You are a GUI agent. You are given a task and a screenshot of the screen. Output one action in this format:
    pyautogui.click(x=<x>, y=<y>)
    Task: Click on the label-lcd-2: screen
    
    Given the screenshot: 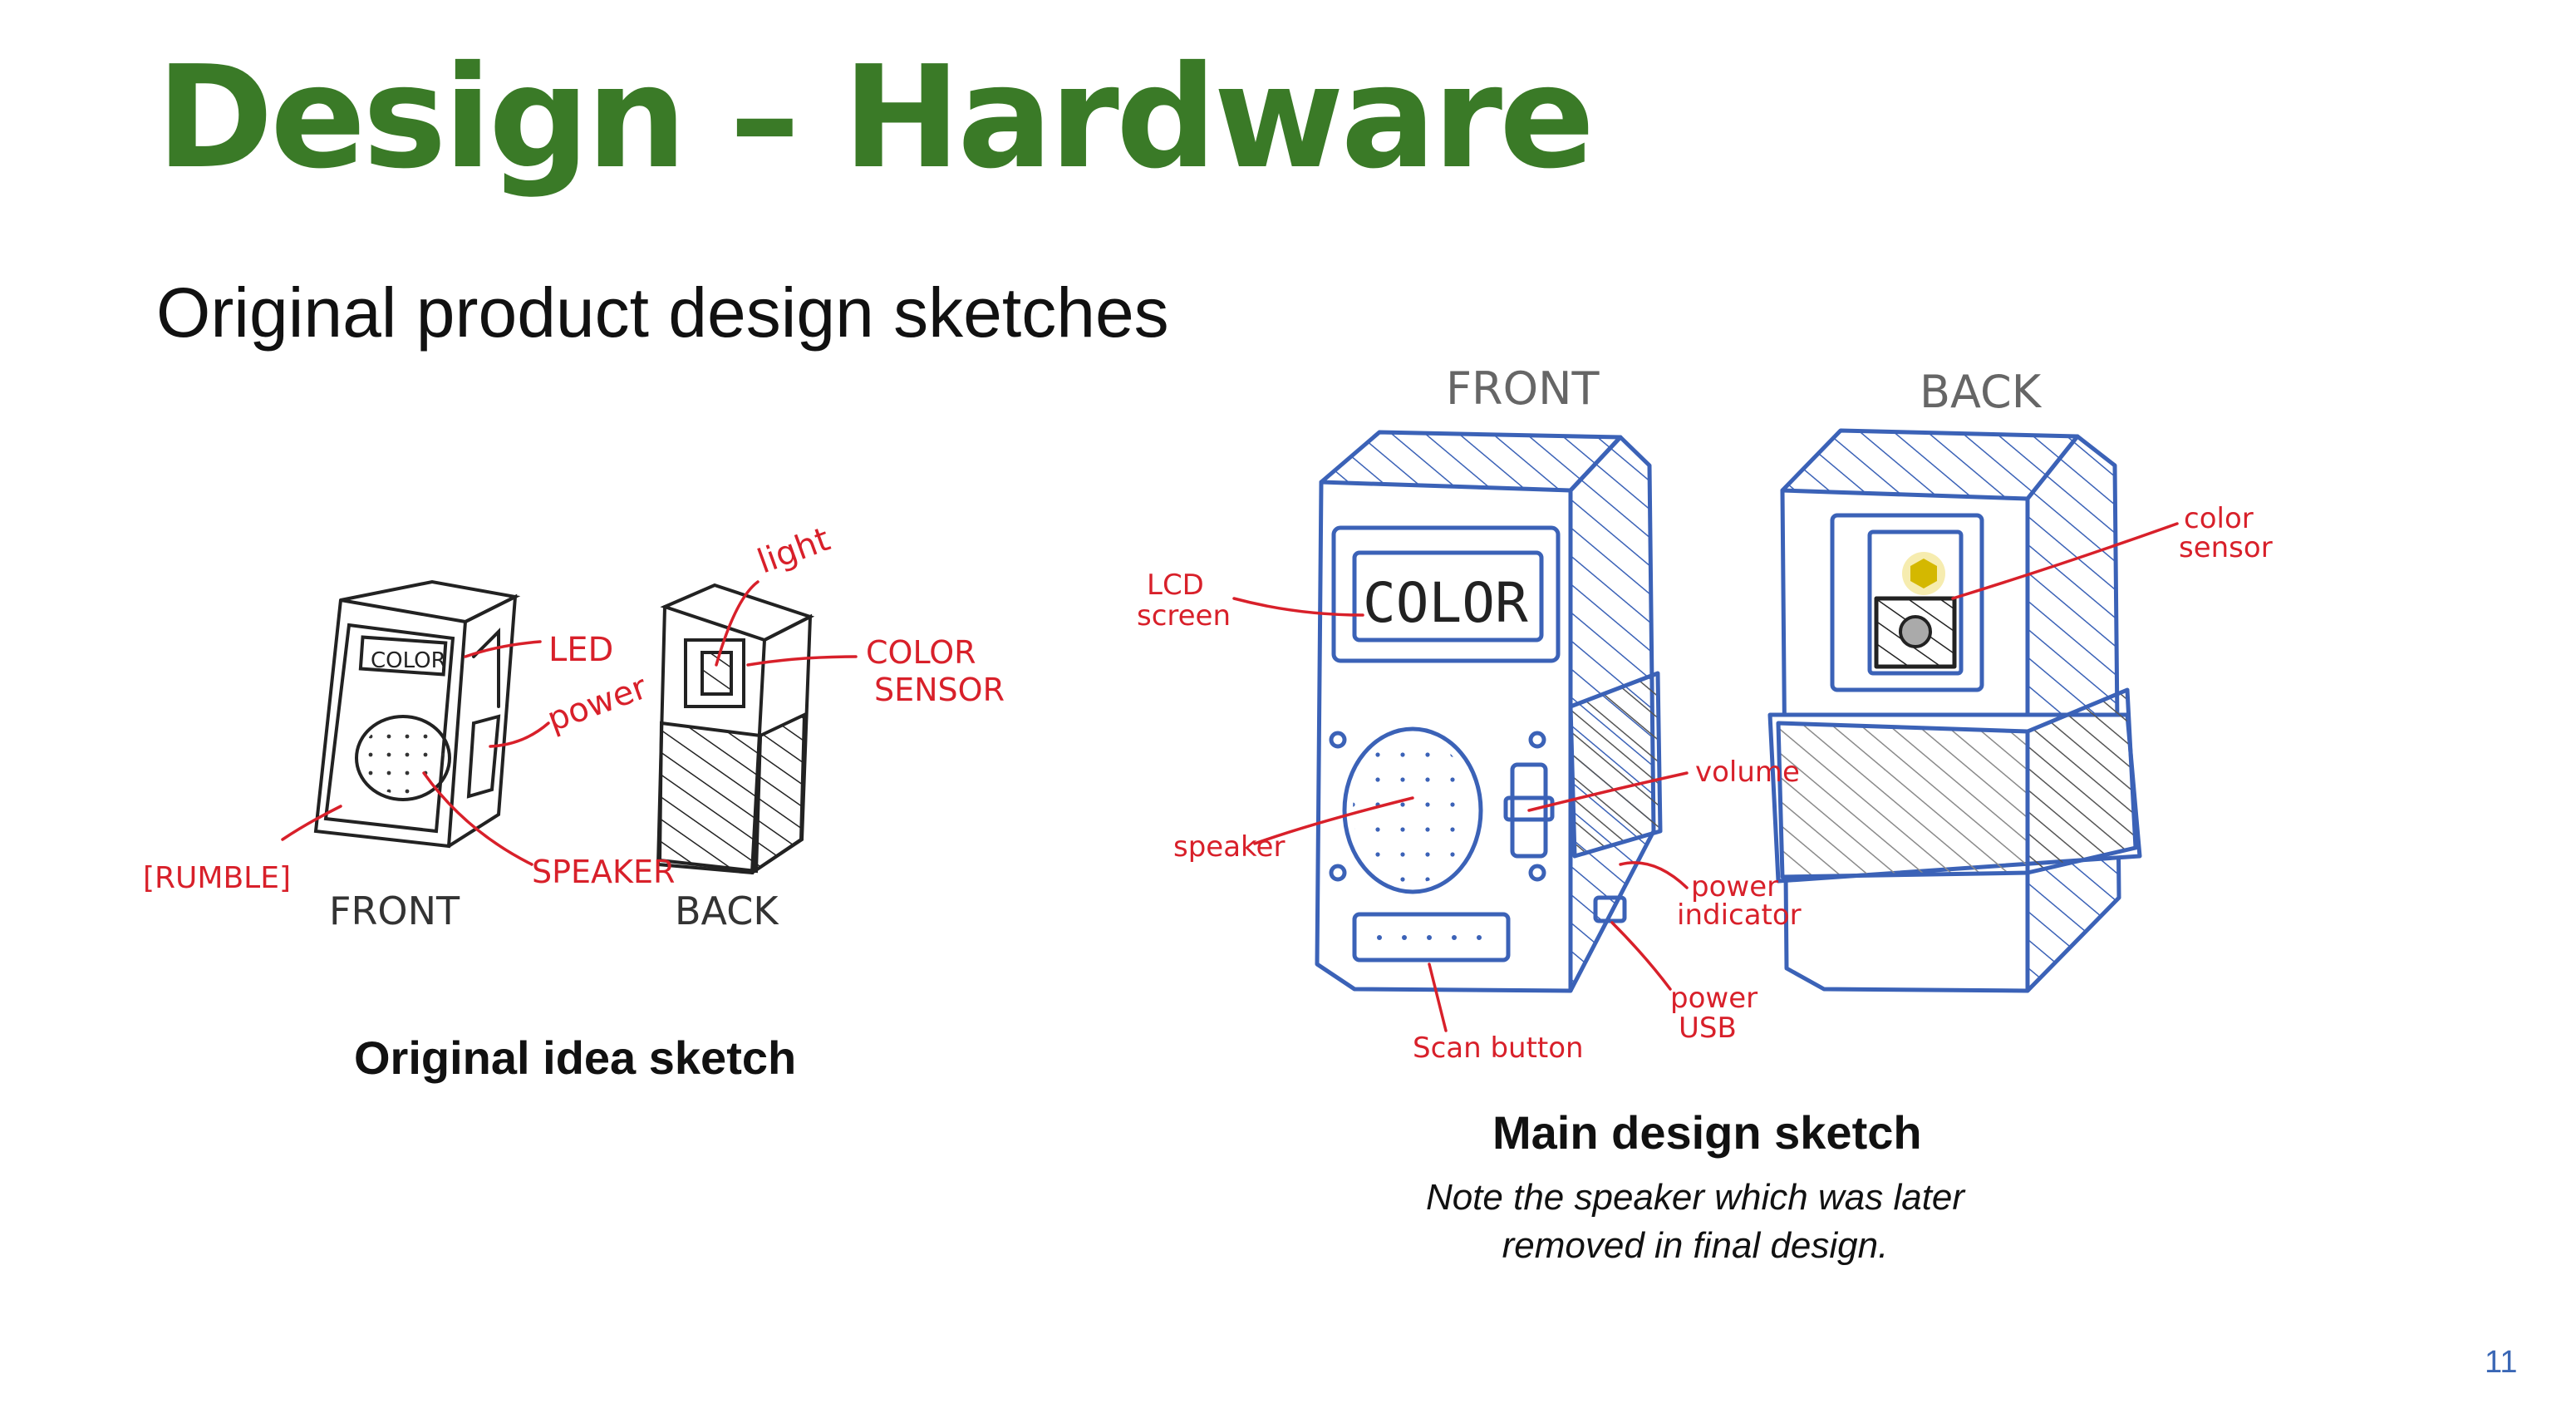 What is the action you would take?
    pyautogui.click(x=1184, y=616)
    